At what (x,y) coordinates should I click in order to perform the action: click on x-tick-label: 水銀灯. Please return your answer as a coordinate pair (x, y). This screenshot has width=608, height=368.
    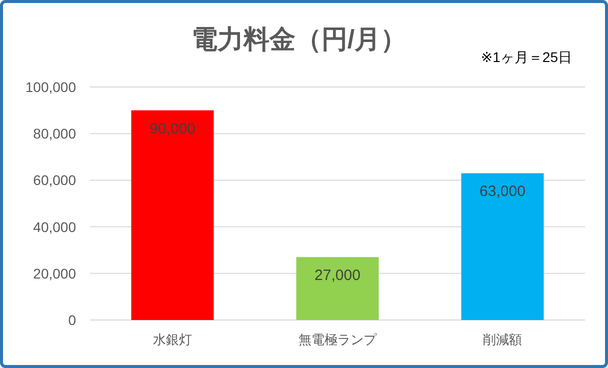
    Looking at the image, I should click on (172, 339).